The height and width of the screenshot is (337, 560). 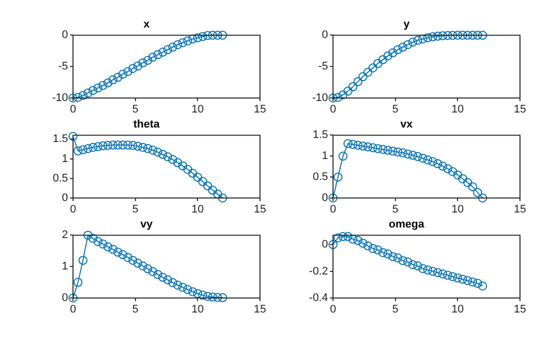 What do you see at coordinates (320, 177) in the screenshot?
I see `y-tick-label: 0.5` at bounding box center [320, 177].